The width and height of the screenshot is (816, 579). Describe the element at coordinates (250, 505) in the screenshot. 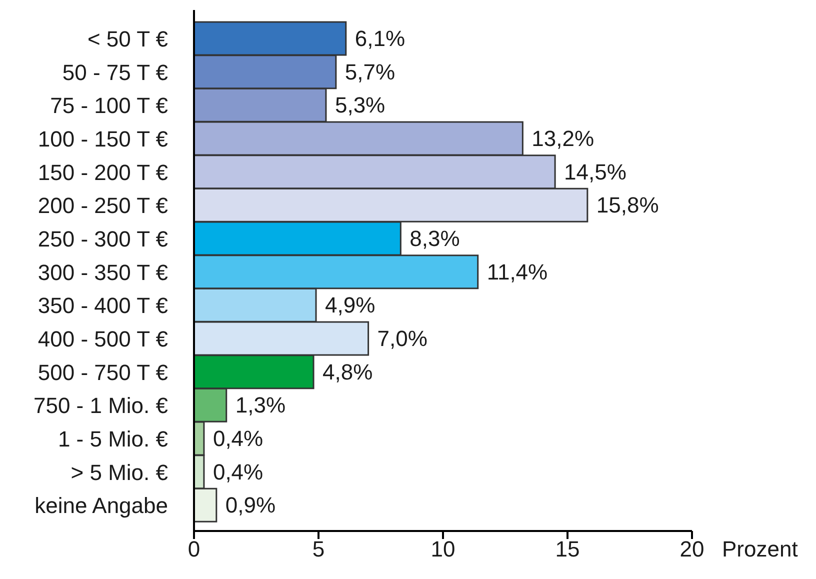

I see `data-label: 0,9%` at that location.